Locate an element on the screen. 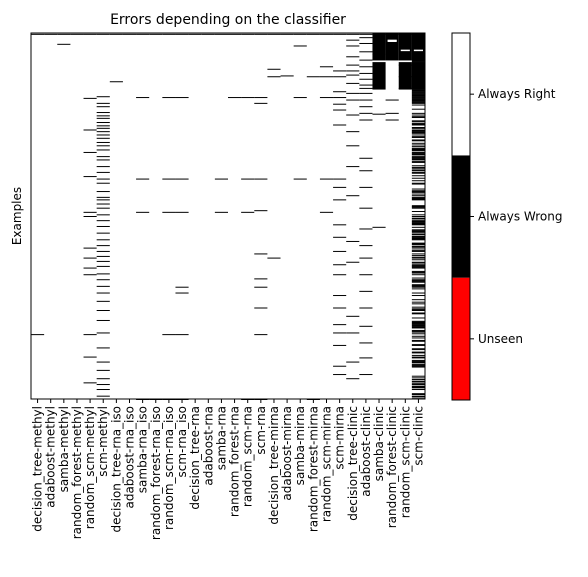 This screenshot has height=577, width=588. x-tick-label: adaboost-rna_iso is located at coordinates (130, 457).